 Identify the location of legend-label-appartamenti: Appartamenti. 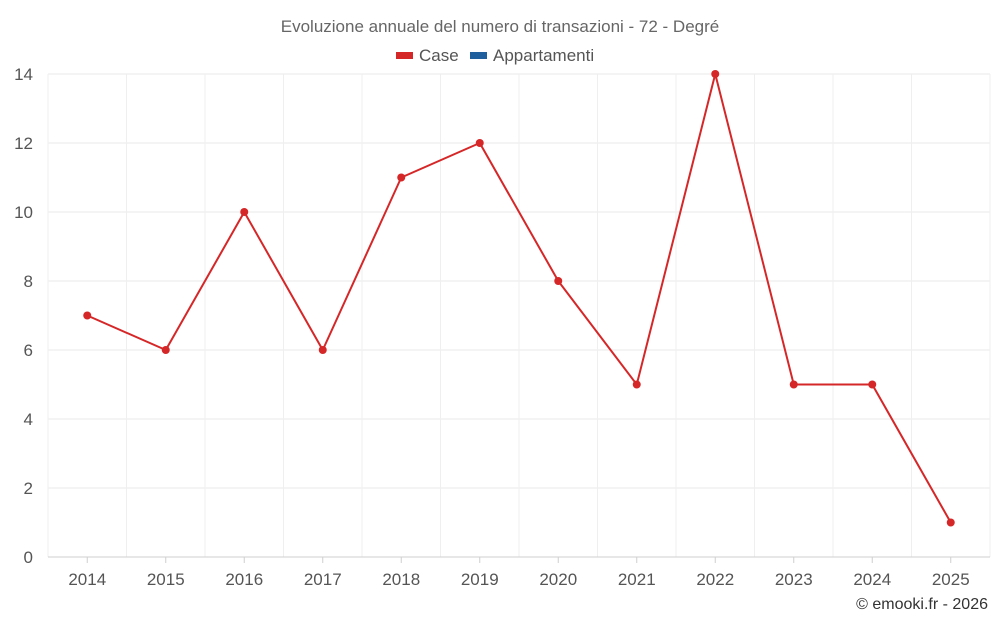
(543, 55).